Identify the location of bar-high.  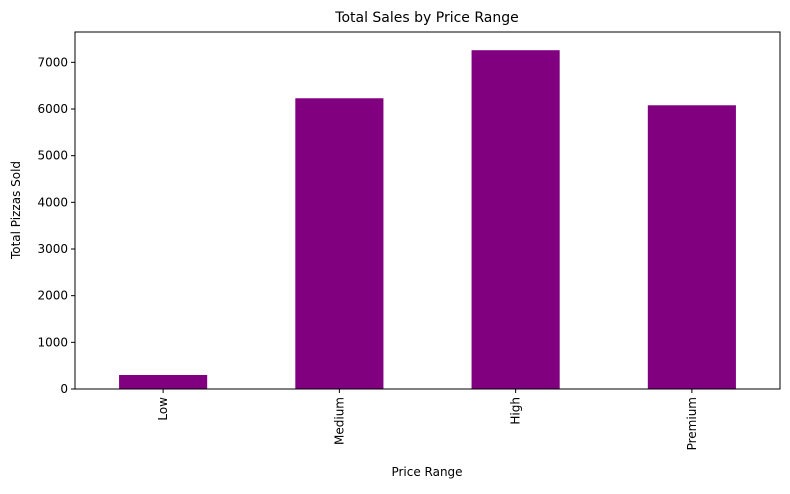
(516, 219).